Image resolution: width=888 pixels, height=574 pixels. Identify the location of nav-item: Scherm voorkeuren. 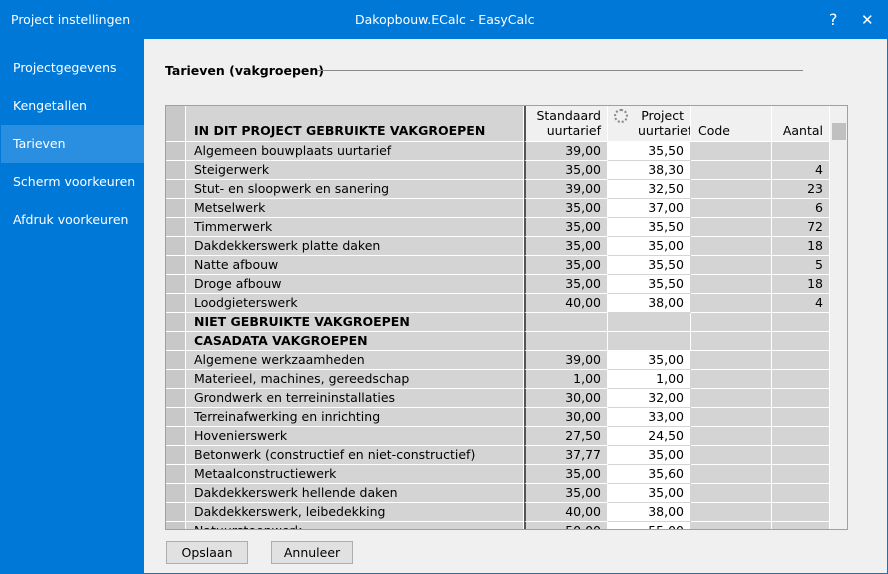
(74, 181).